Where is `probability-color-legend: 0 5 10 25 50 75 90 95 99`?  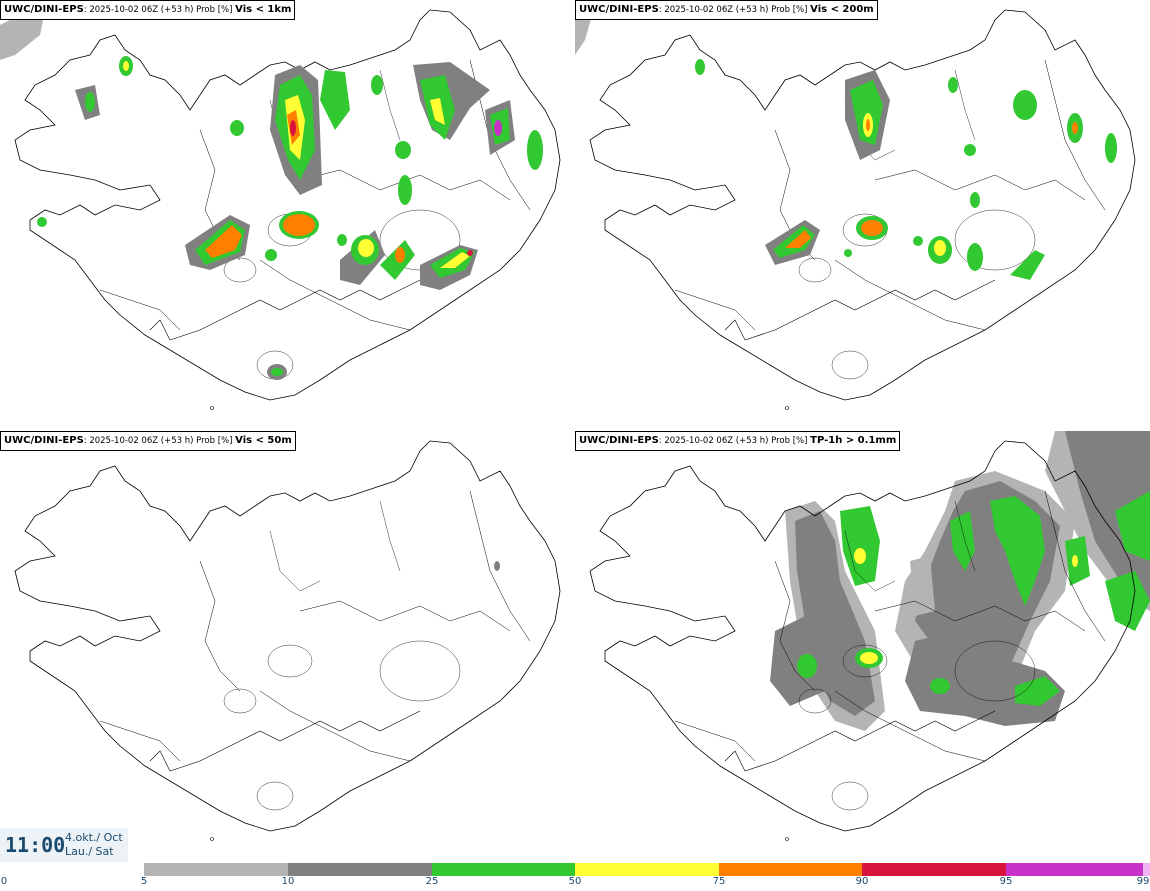
probability-color-legend: 0 5 10 25 50 75 90 95 99 is located at coordinates (575, 876).